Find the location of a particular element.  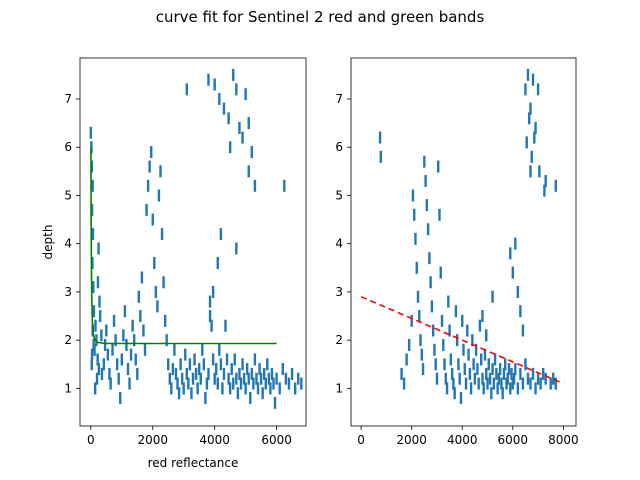

x-axis-label: red reflectance is located at coordinates (193, 463).